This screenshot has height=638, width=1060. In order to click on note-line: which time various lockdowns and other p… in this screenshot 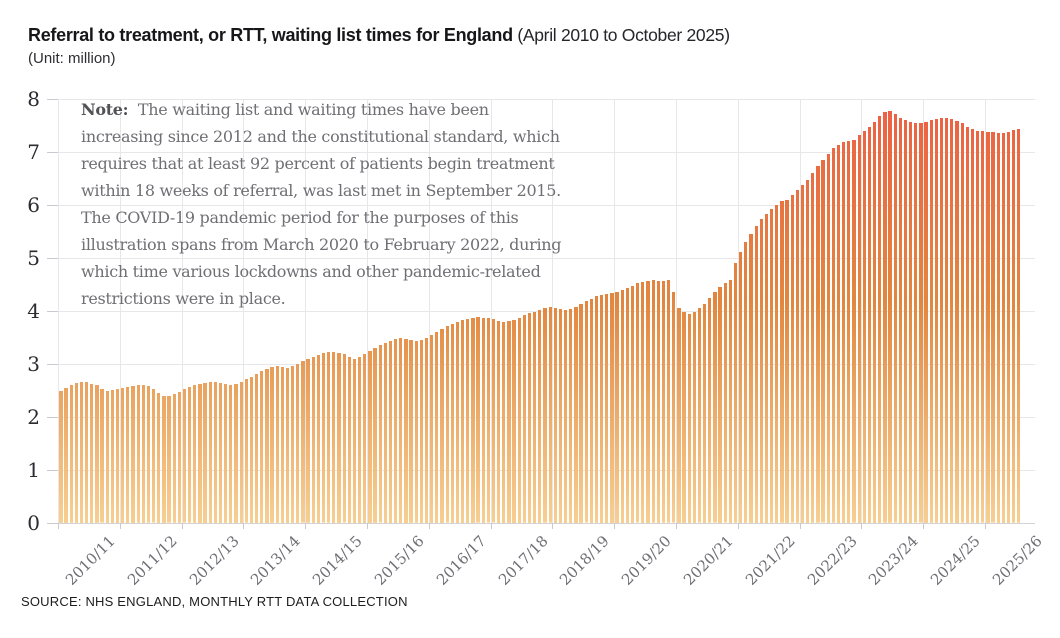, I will do `click(311, 271)`.